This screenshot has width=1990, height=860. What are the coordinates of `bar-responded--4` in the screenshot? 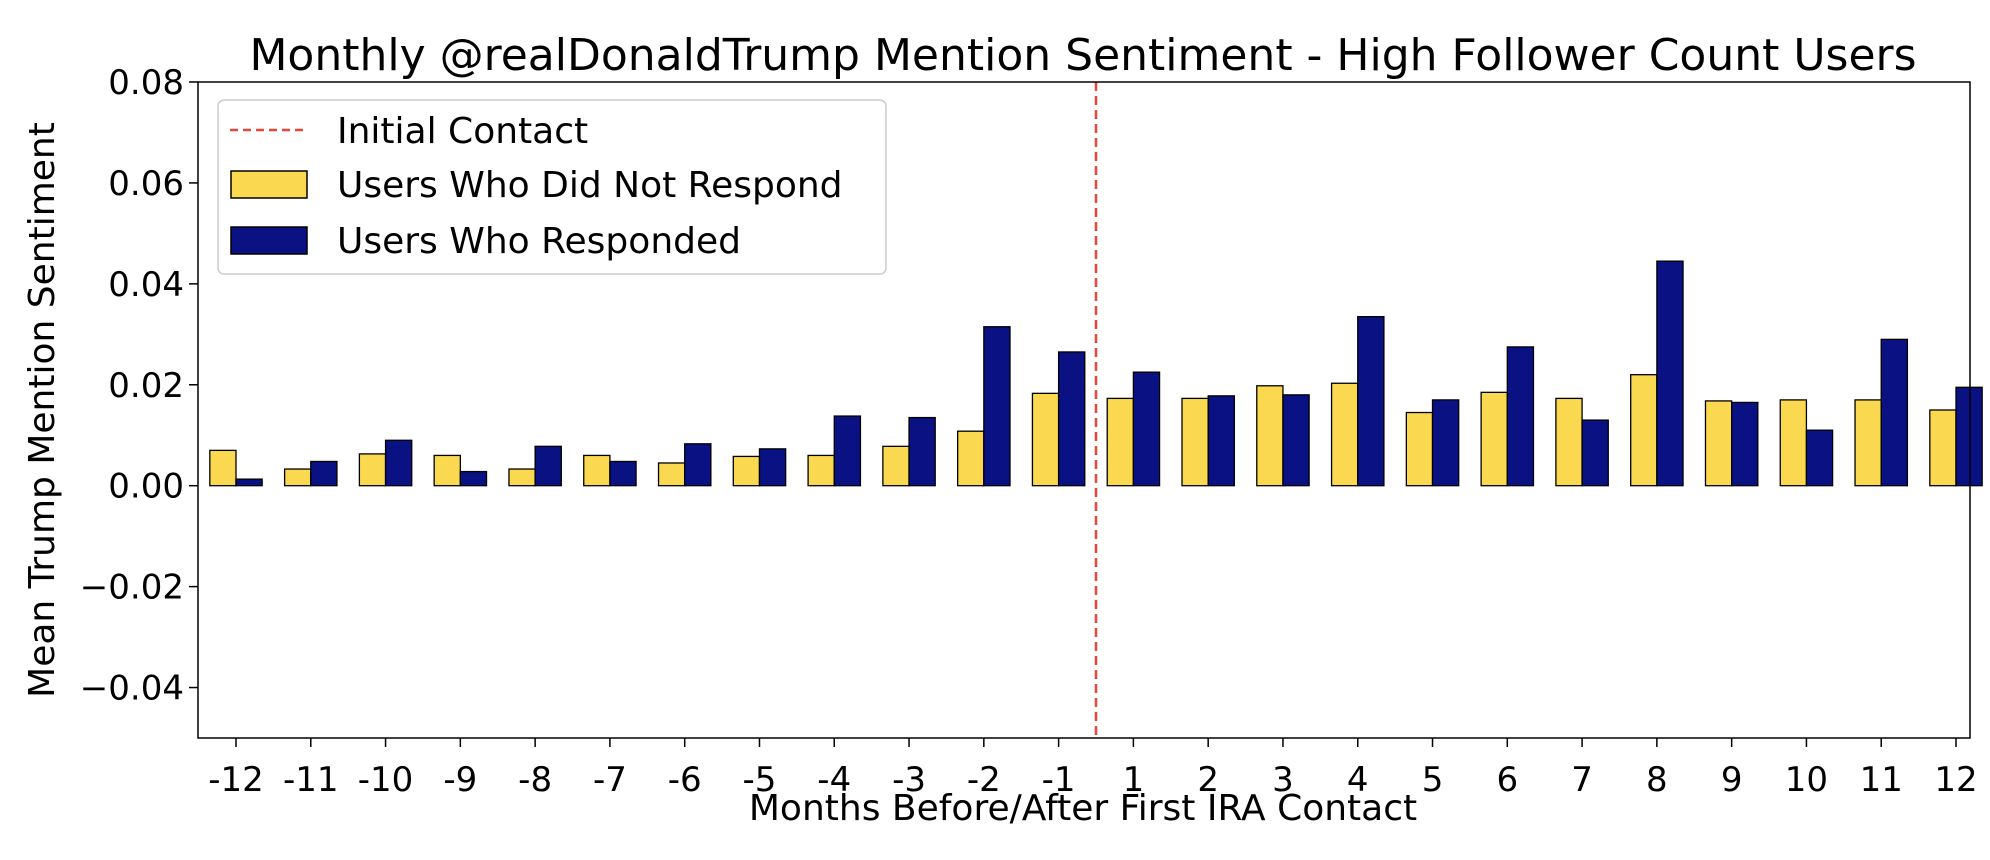 It's located at (847, 451).